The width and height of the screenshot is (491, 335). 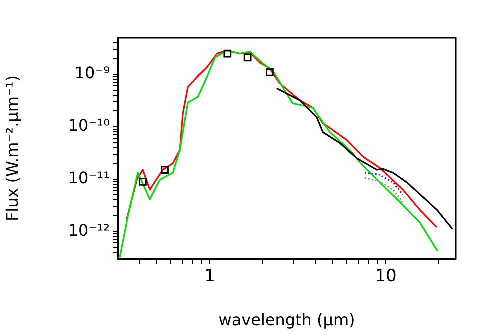 What do you see at coordinates (12, 148) in the screenshot?
I see `y-axis-title: Flux (W.m⁻².μm⁻¹)` at bounding box center [12, 148].